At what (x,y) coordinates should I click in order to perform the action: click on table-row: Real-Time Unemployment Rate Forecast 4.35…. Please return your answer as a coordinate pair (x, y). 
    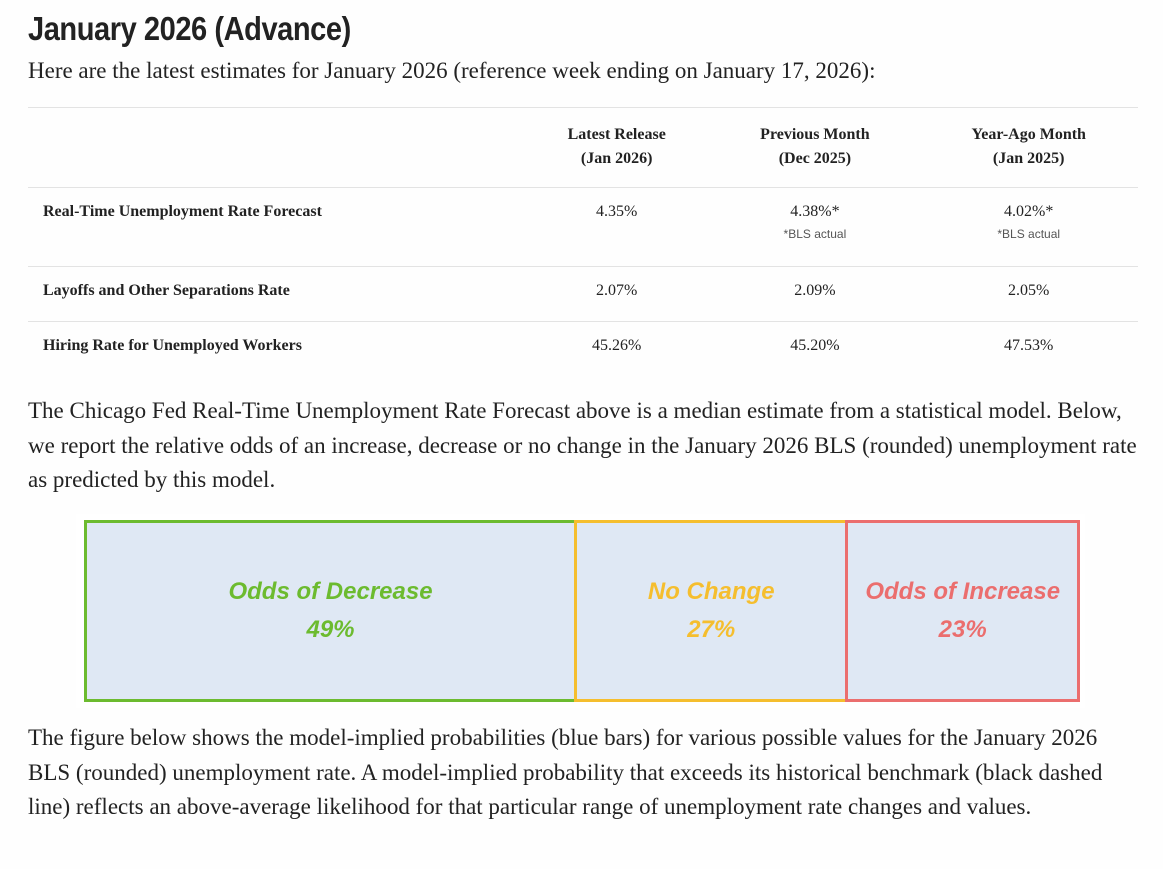
    Looking at the image, I should click on (583, 227).